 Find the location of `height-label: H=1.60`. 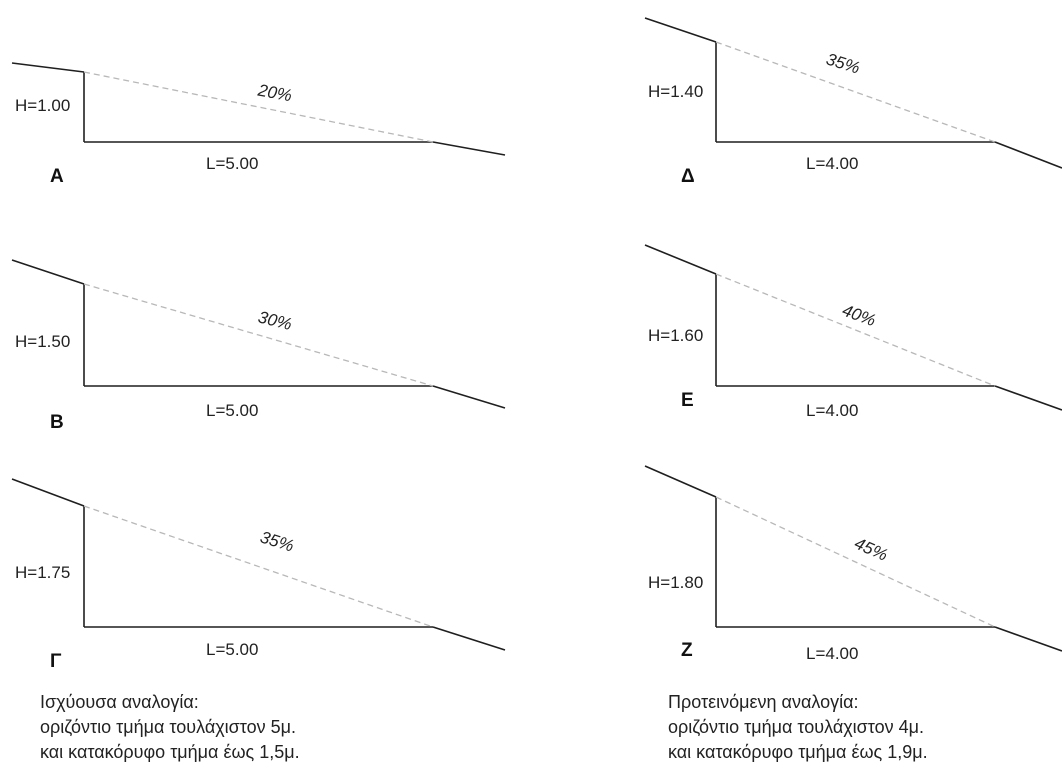

height-label: H=1.60 is located at coordinates (675, 335).